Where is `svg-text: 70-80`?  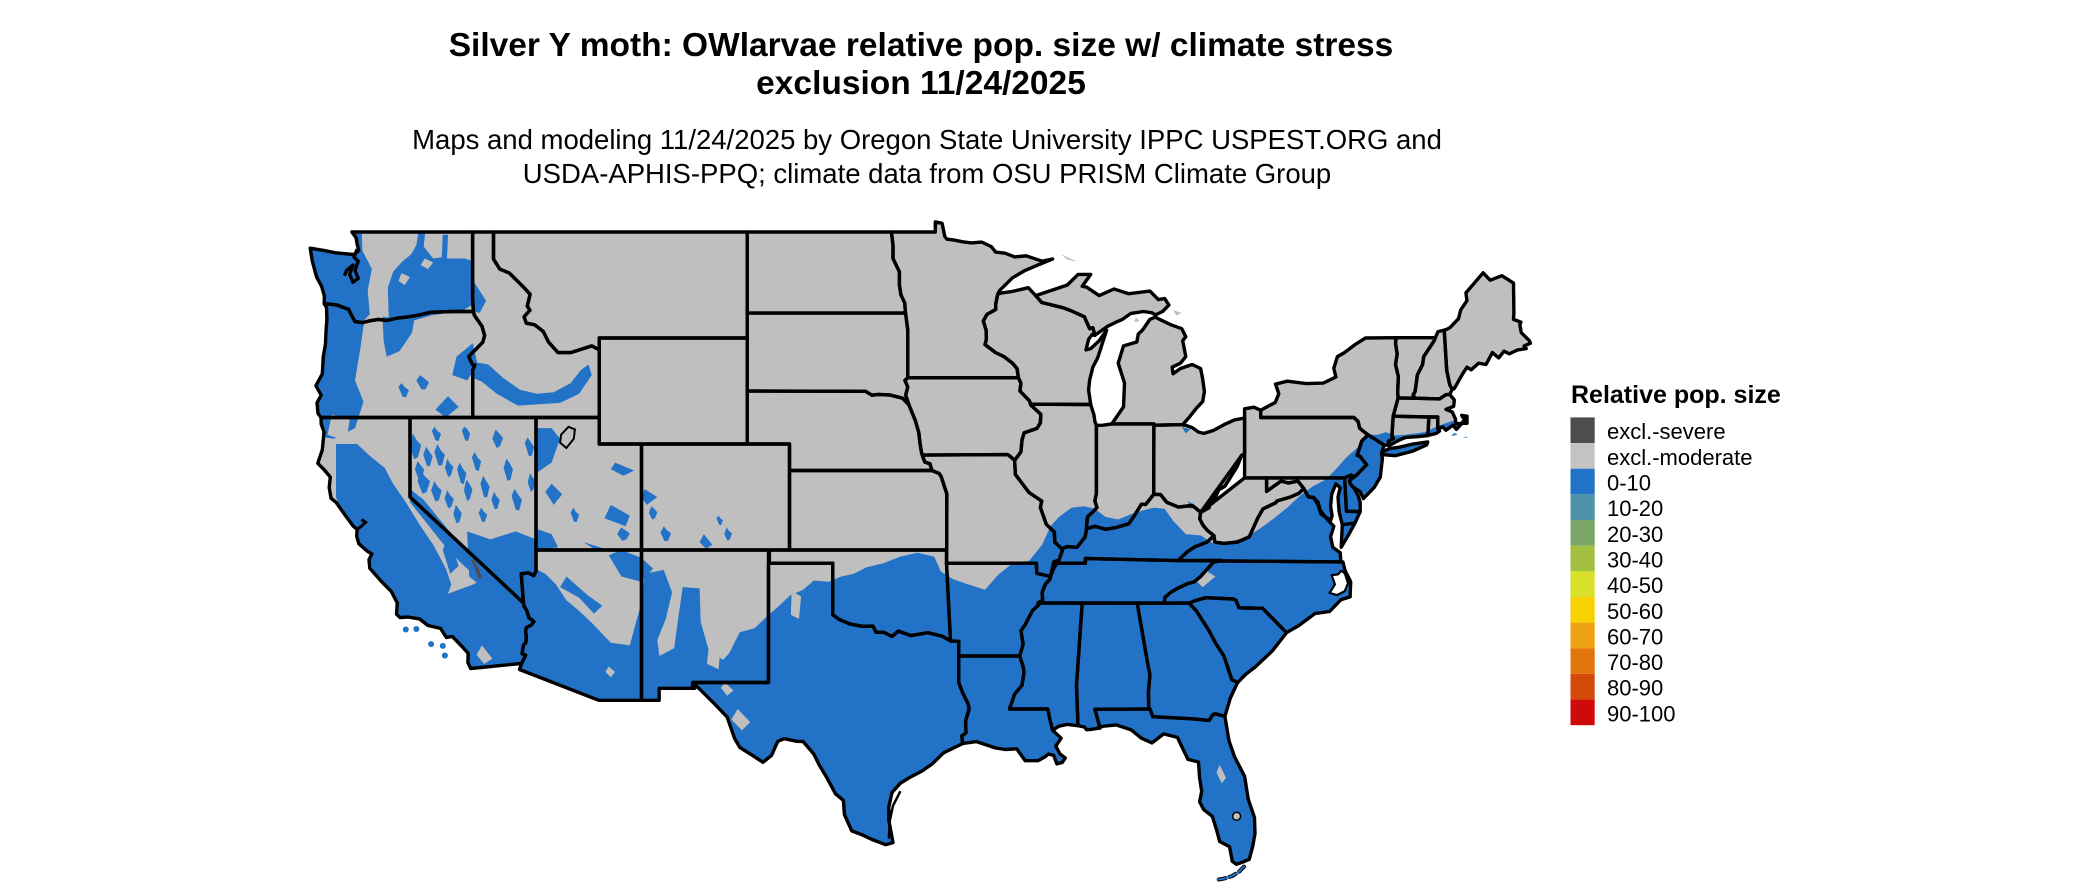
svg-text: 70-80 is located at coordinates (1635, 662).